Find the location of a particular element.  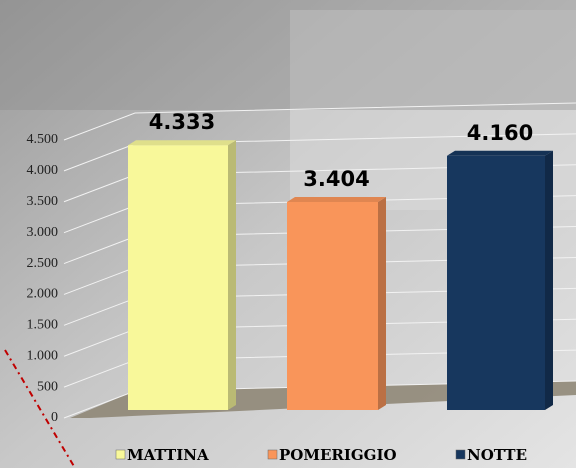

y-tick-label: 2.000 is located at coordinates (43, 294).